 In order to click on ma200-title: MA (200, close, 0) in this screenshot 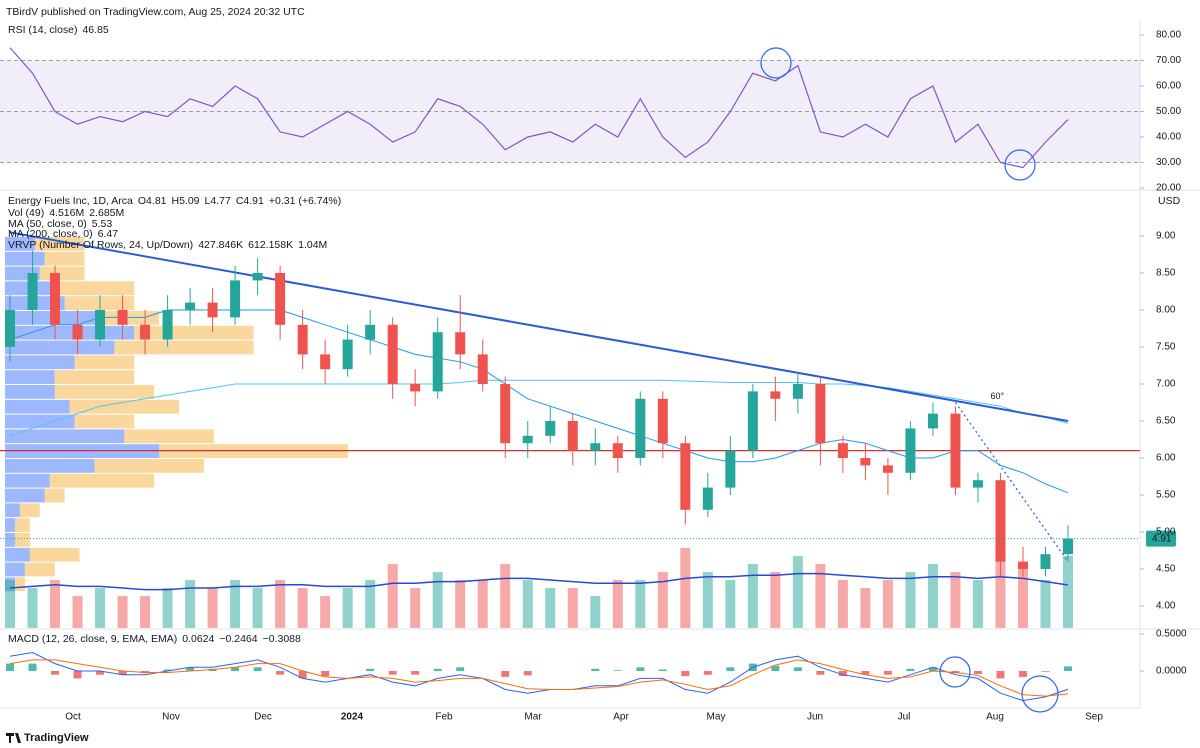, I will do `click(50, 234)`.